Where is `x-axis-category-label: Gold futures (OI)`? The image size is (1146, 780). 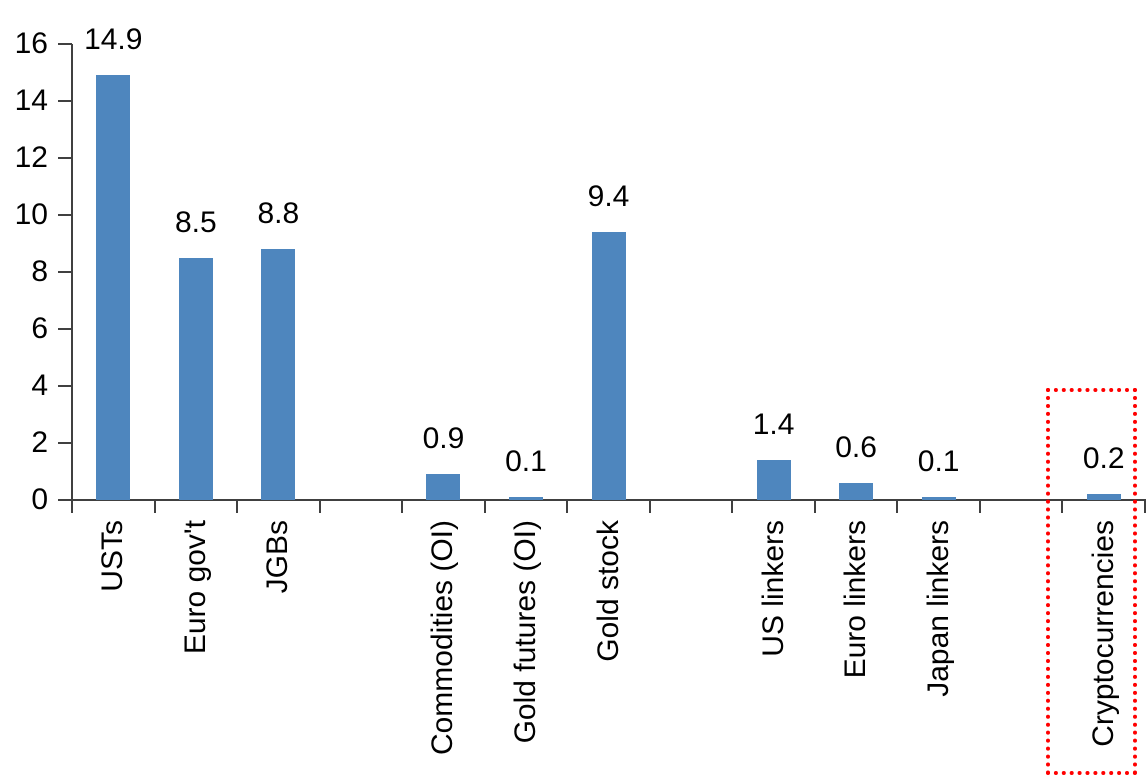
x-axis-category-label: Gold futures (OI) is located at coordinates (525, 632).